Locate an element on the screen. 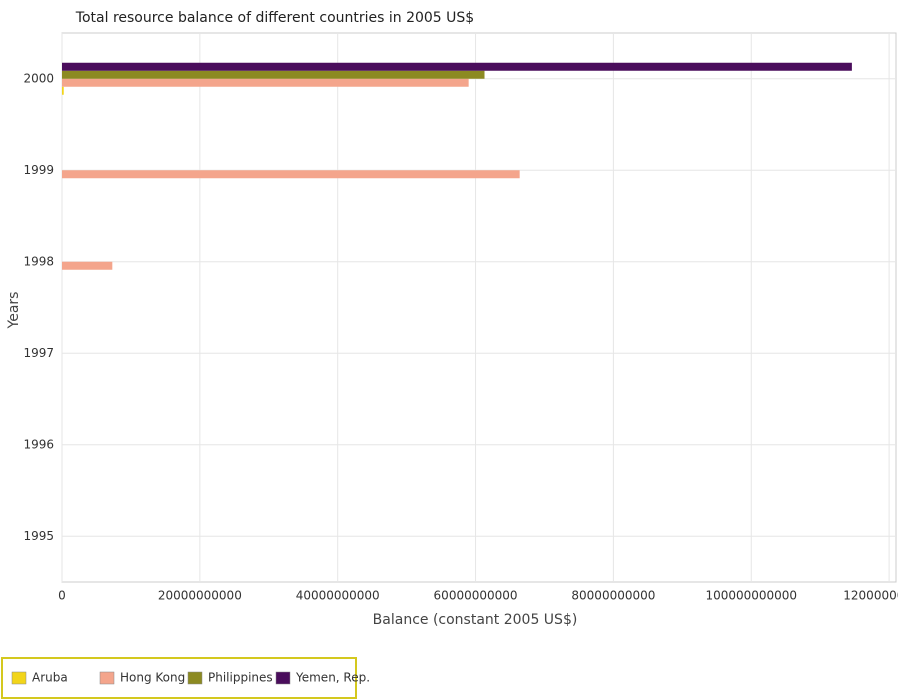 The height and width of the screenshot is (700, 898). x-tick-label: 20000000000 is located at coordinates (200, 596).